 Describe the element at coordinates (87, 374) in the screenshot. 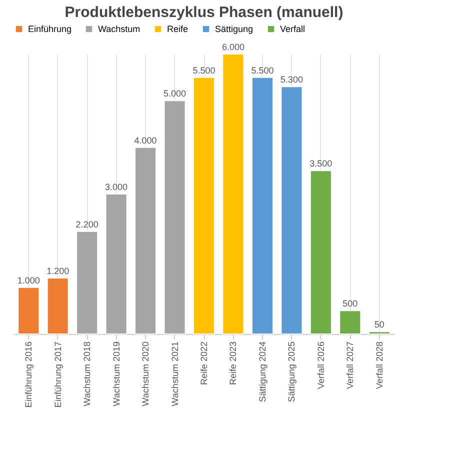

I see `x-tick-label: Wachstum 2018` at that location.